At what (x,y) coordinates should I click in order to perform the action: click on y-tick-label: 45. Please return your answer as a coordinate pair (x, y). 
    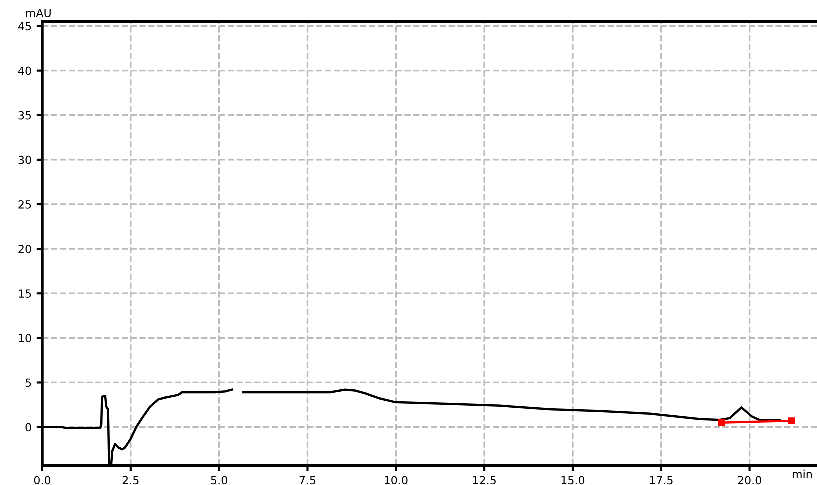
    Looking at the image, I should click on (25, 26).